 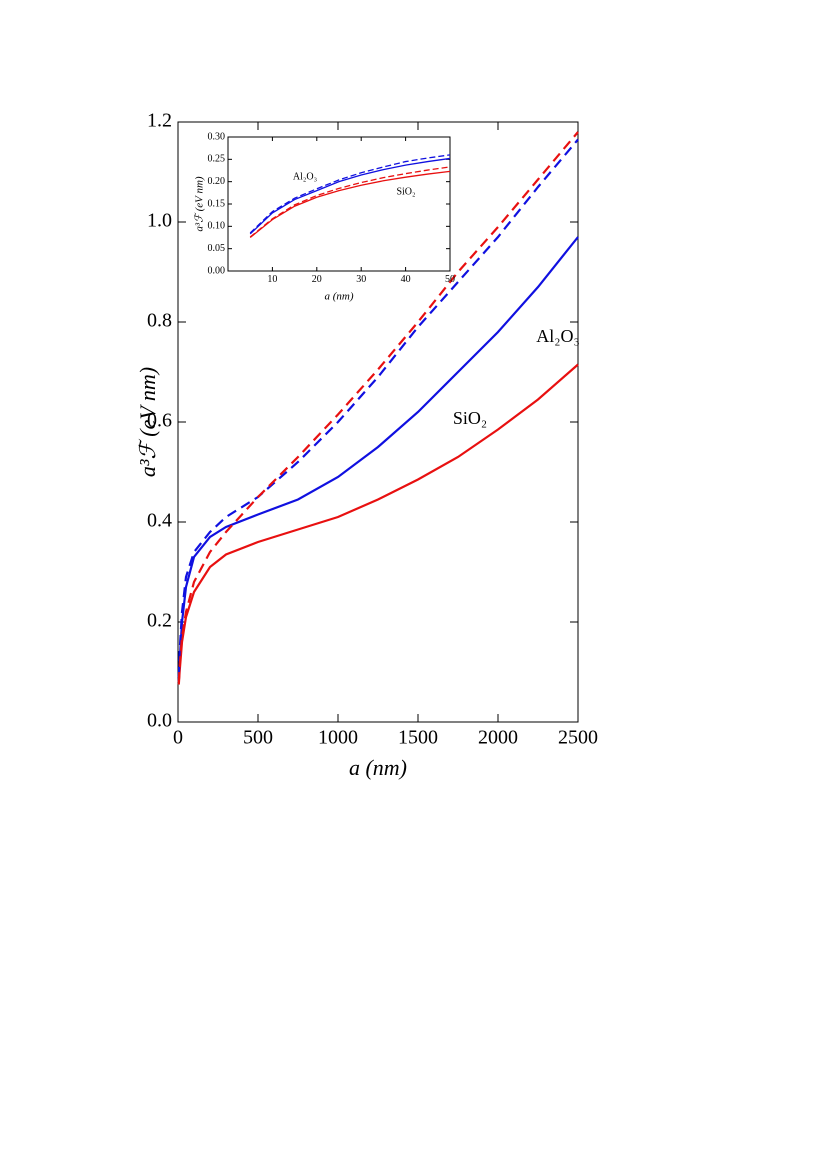 What do you see at coordinates (159, 721) in the screenshot?
I see `y-tick-label: 0.0` at bounding box center [159, 721].